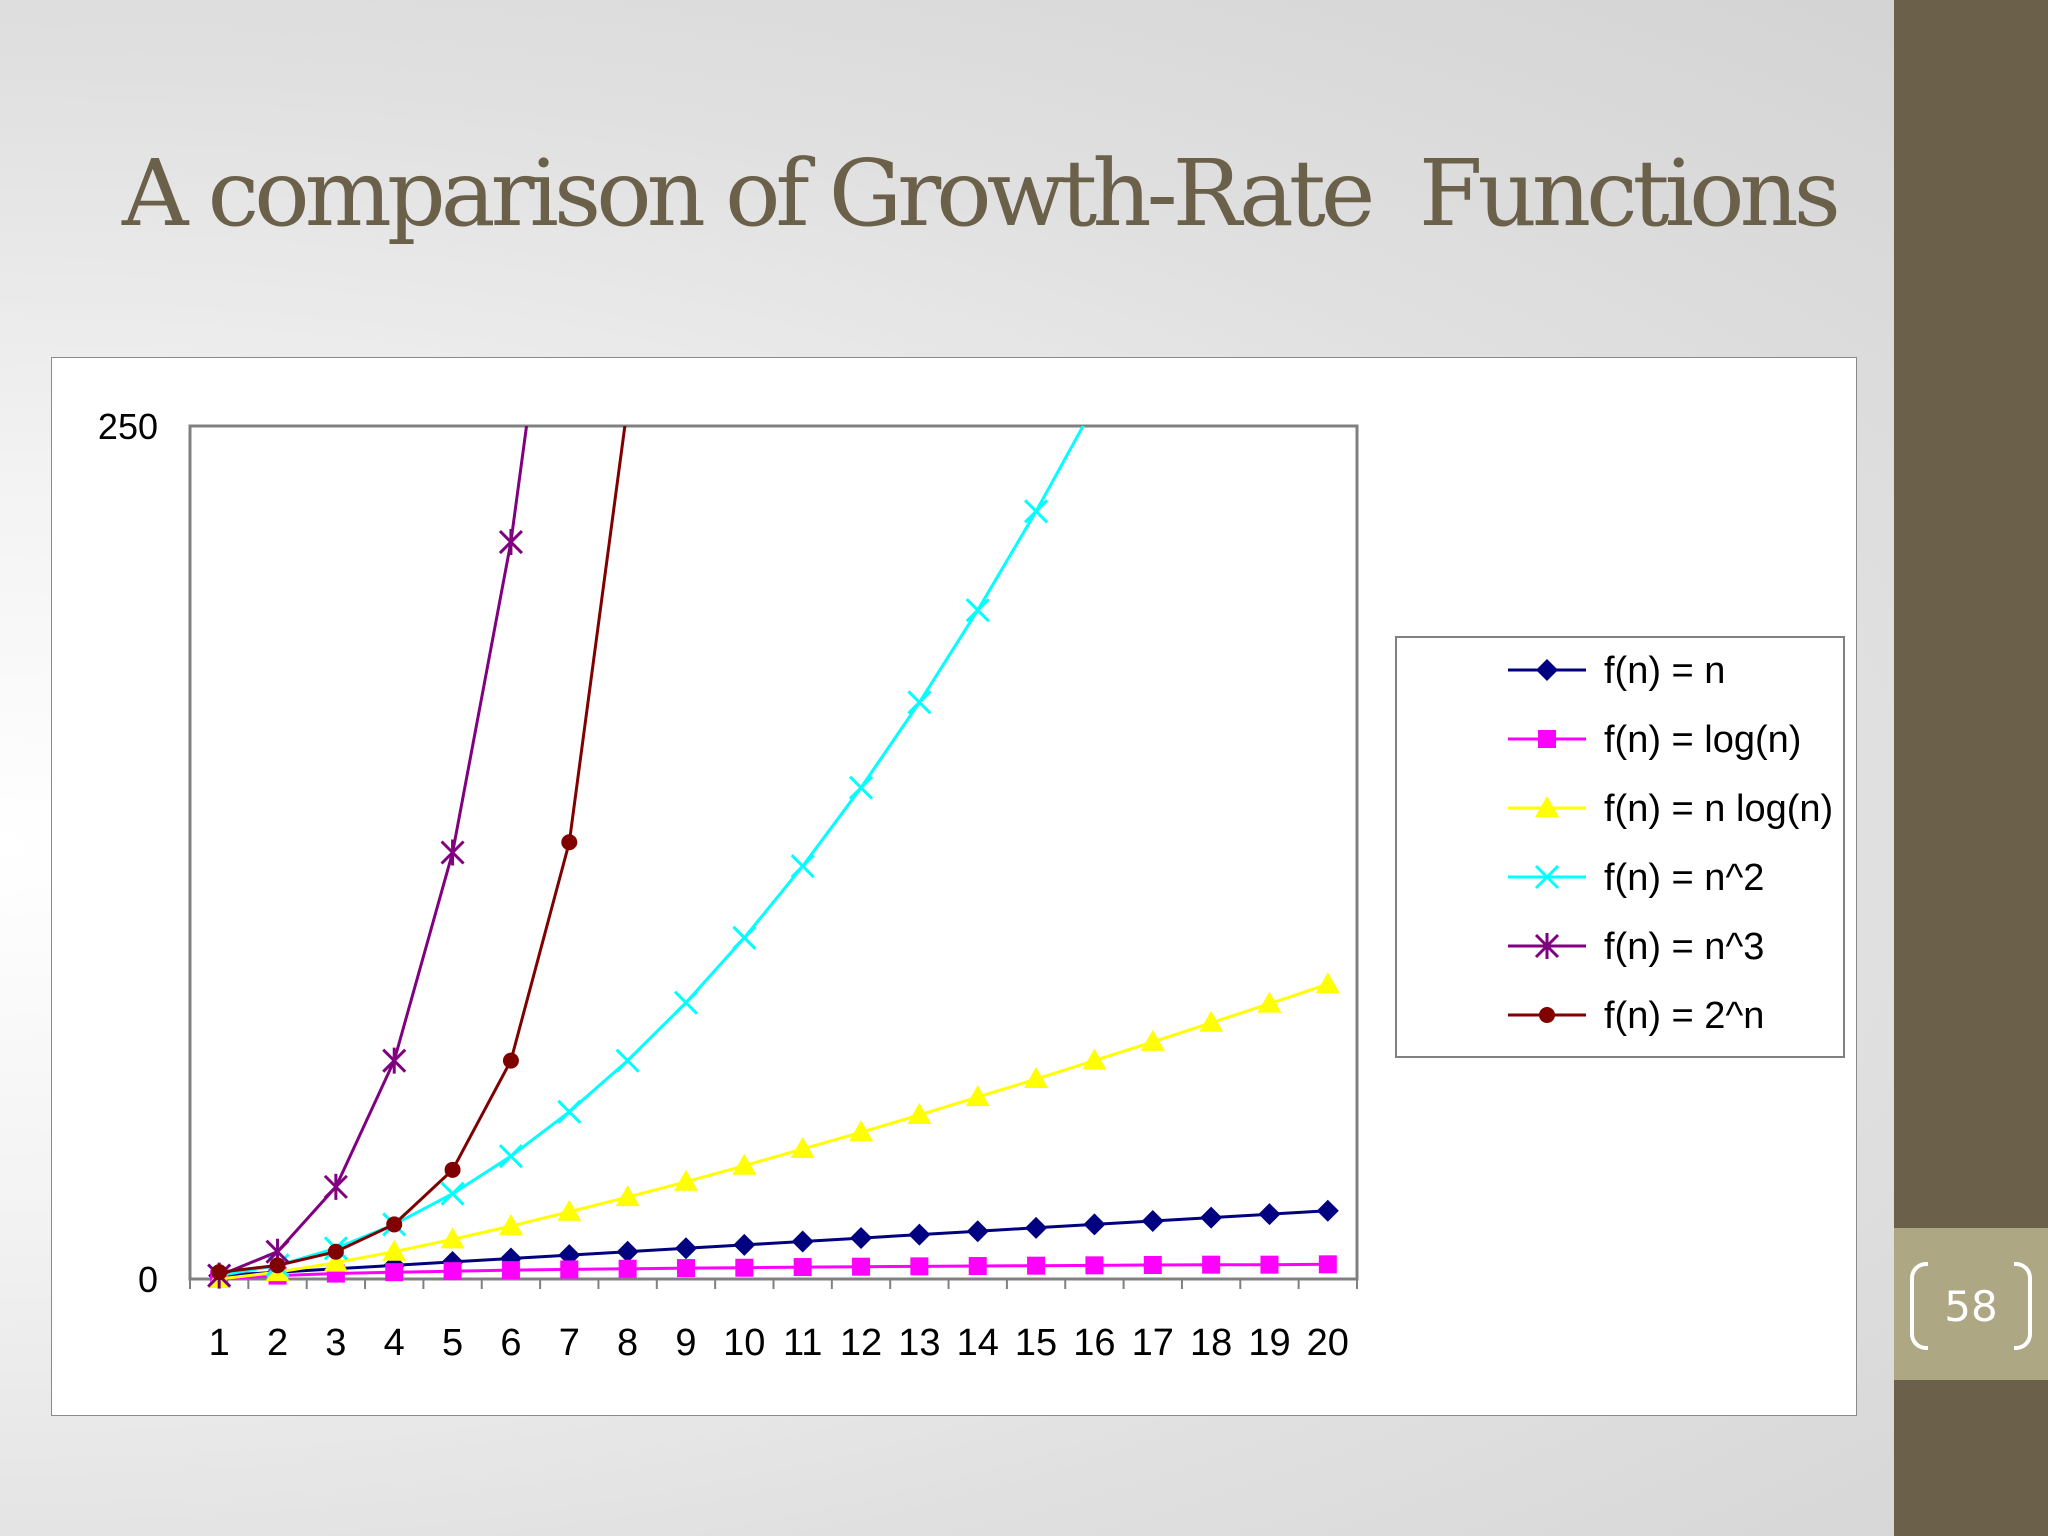  I want to click on x-tick-label: 20, so click(1328, 1343).